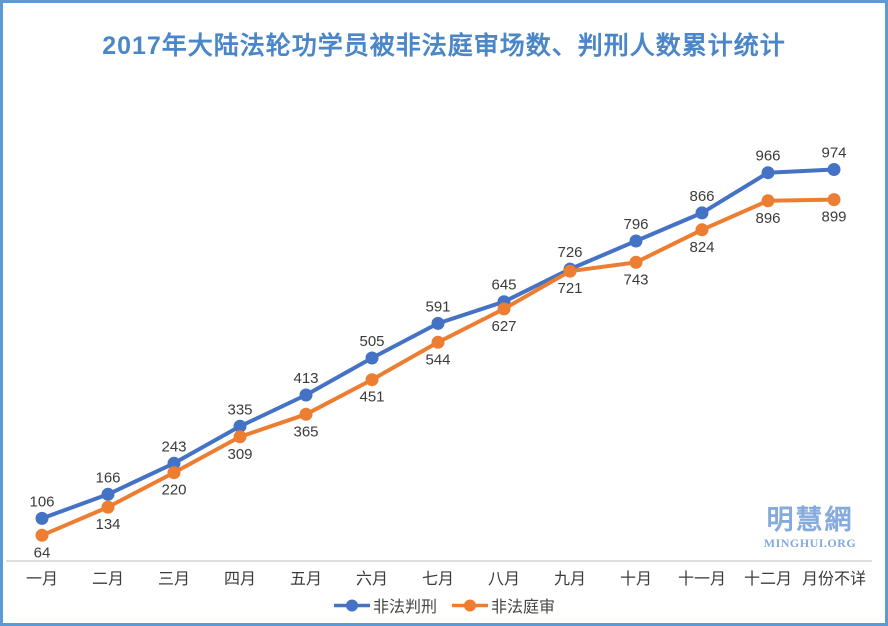 The width and height of the screenshot is (888, 626). I want to click on data-label-非法庭审: 627, so click(503, 326).